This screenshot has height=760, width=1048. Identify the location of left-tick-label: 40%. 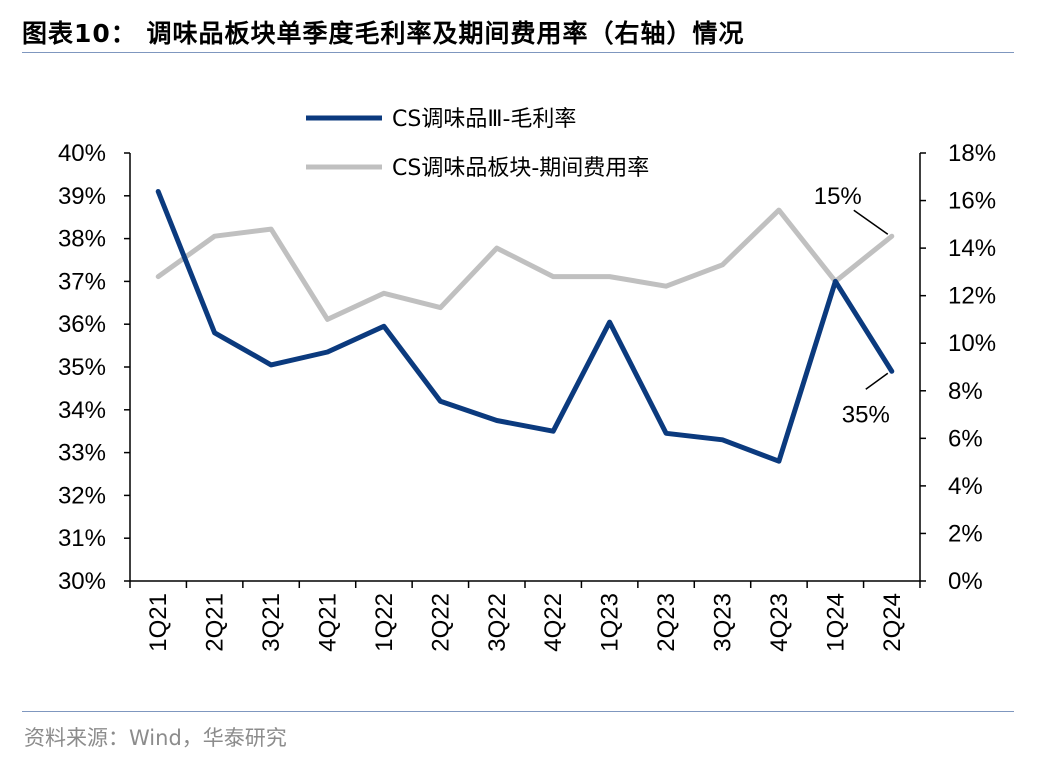
(82, 153).